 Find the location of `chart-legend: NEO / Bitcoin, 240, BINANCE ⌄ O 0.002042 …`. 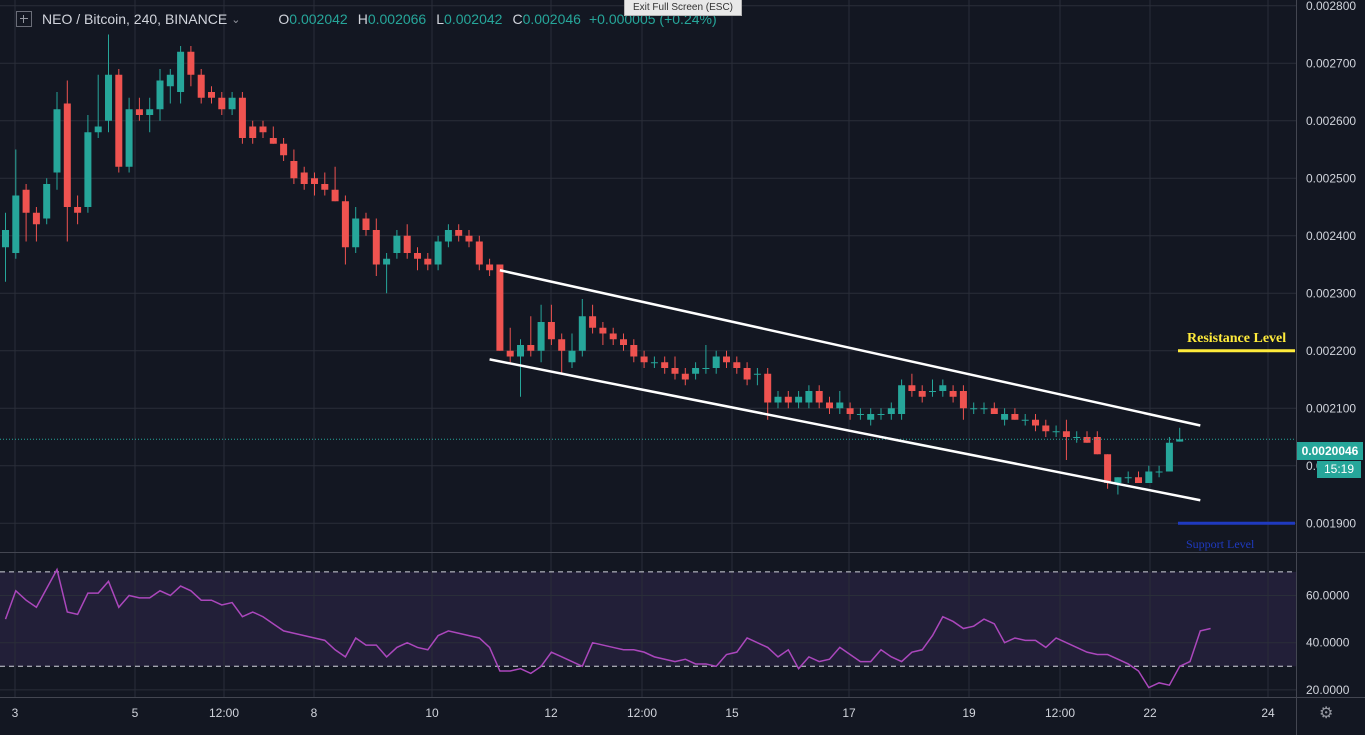

chart-legend: NEO / Bitcoin, 240, BINANCE ⌄ O 0.002042 … is located at coordinates (358, 19).